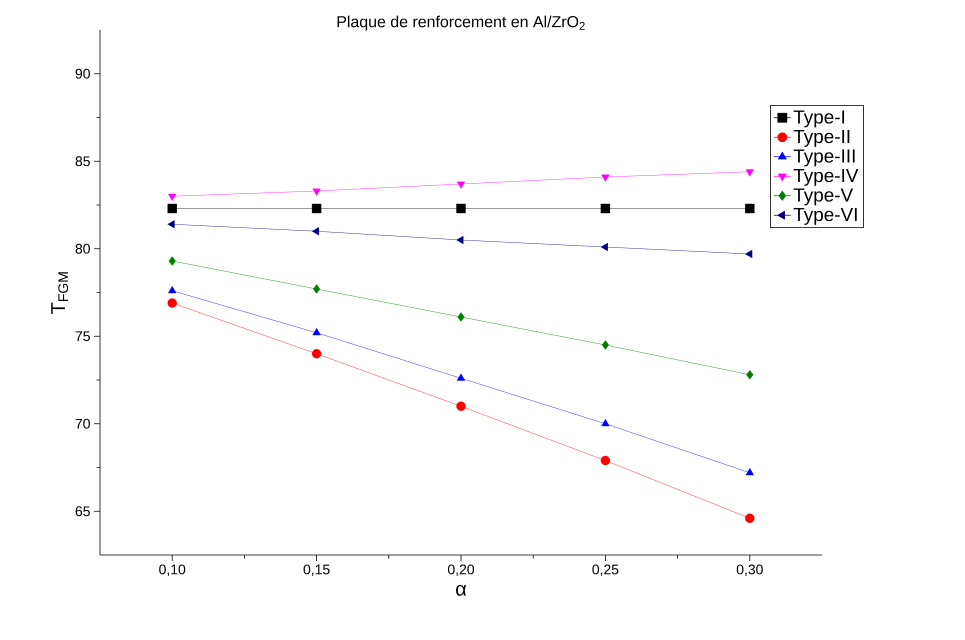 The width and height of the screenshot is (965, 640). I want to click on legend-label: Type-V, so click(824, 197).